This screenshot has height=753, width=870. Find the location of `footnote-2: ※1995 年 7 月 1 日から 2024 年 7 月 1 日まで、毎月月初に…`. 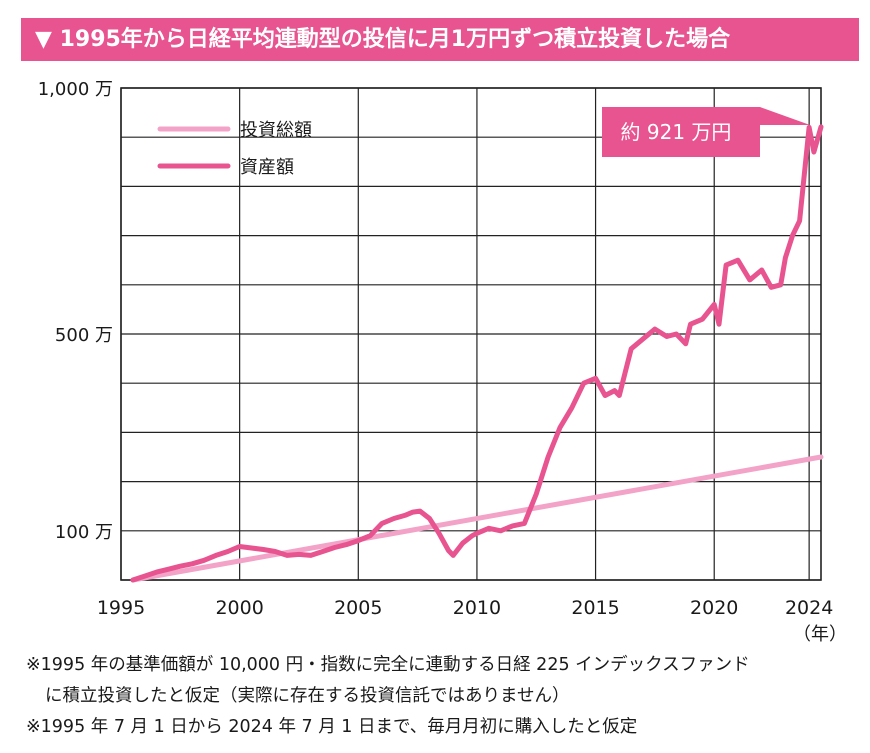

footnote-2: ※1995 年 7 月 1 日から 2024 年 7 月 1 日まで、毎月月初に… is located at coordinates (332, 727).